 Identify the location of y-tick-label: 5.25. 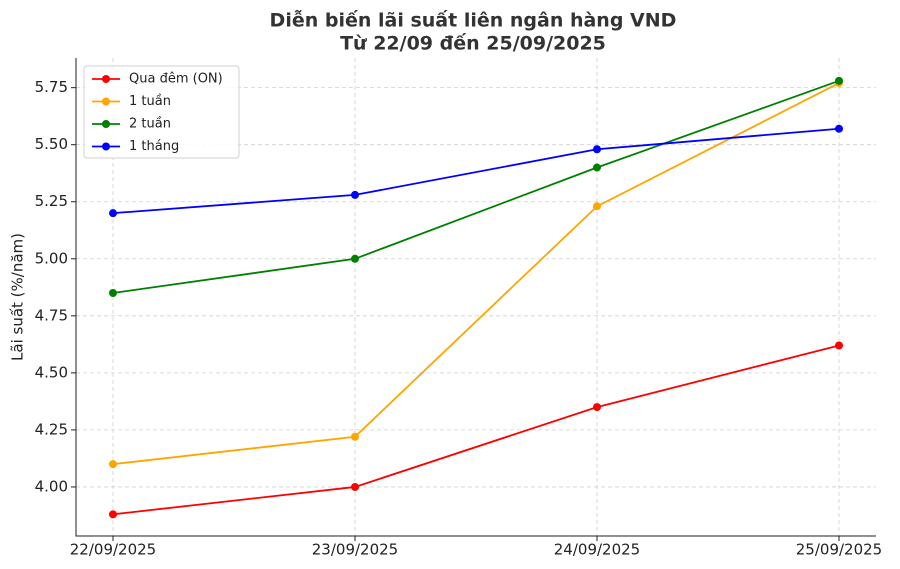
(51, 201).